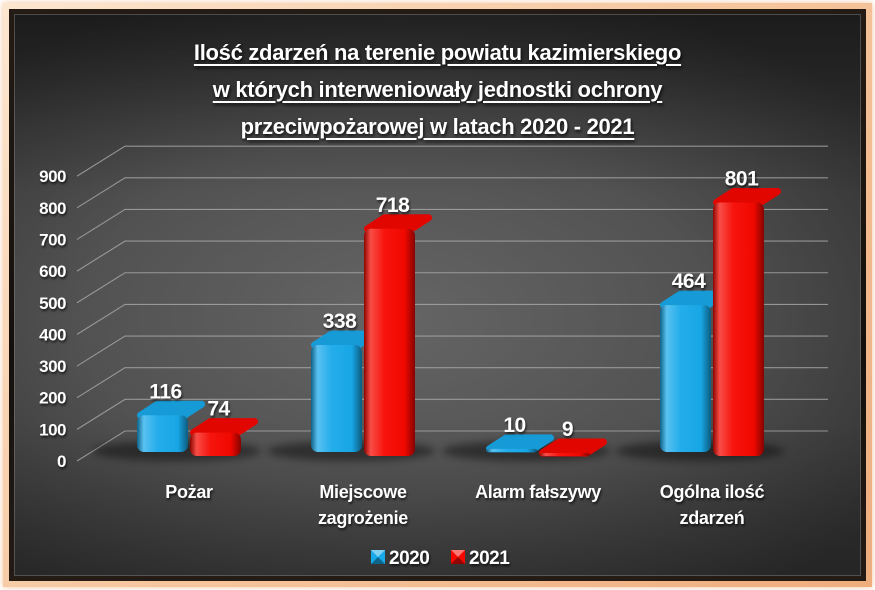  What do you see at coordinates (165, 391) in the screenshot?
I see `value-label-2020-0: 116` at bounding box center [165, 391].